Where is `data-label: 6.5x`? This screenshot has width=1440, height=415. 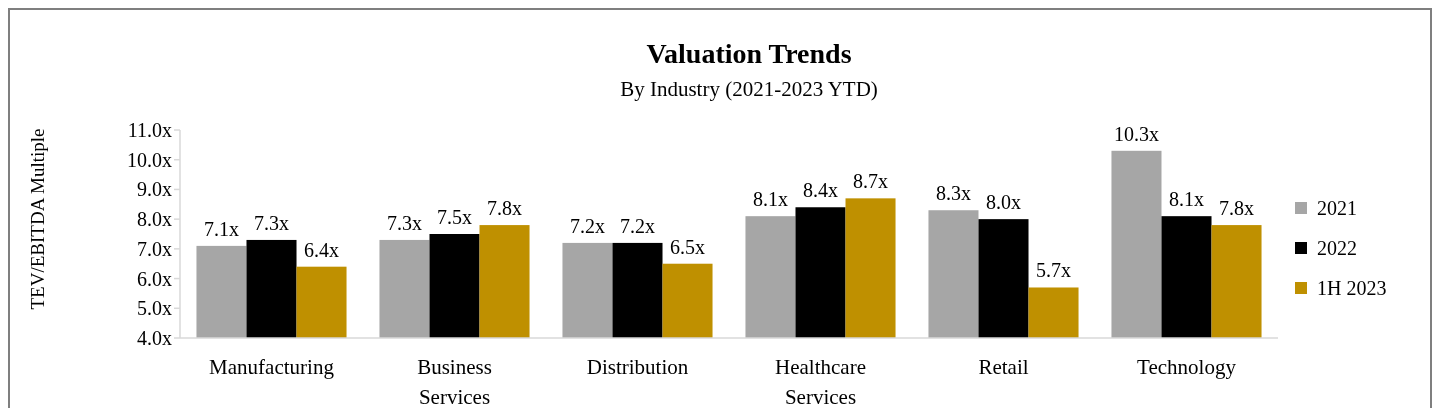
data-label: 6.5x is located at coordinates (688, 246).